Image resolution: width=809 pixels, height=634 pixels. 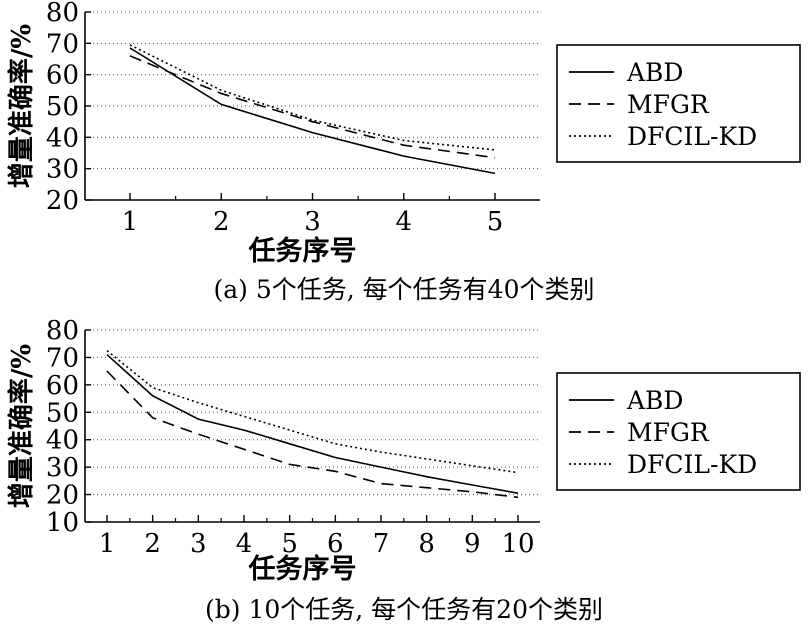 I want to click on y-tick-label: 10, so click(x=62, y=523).